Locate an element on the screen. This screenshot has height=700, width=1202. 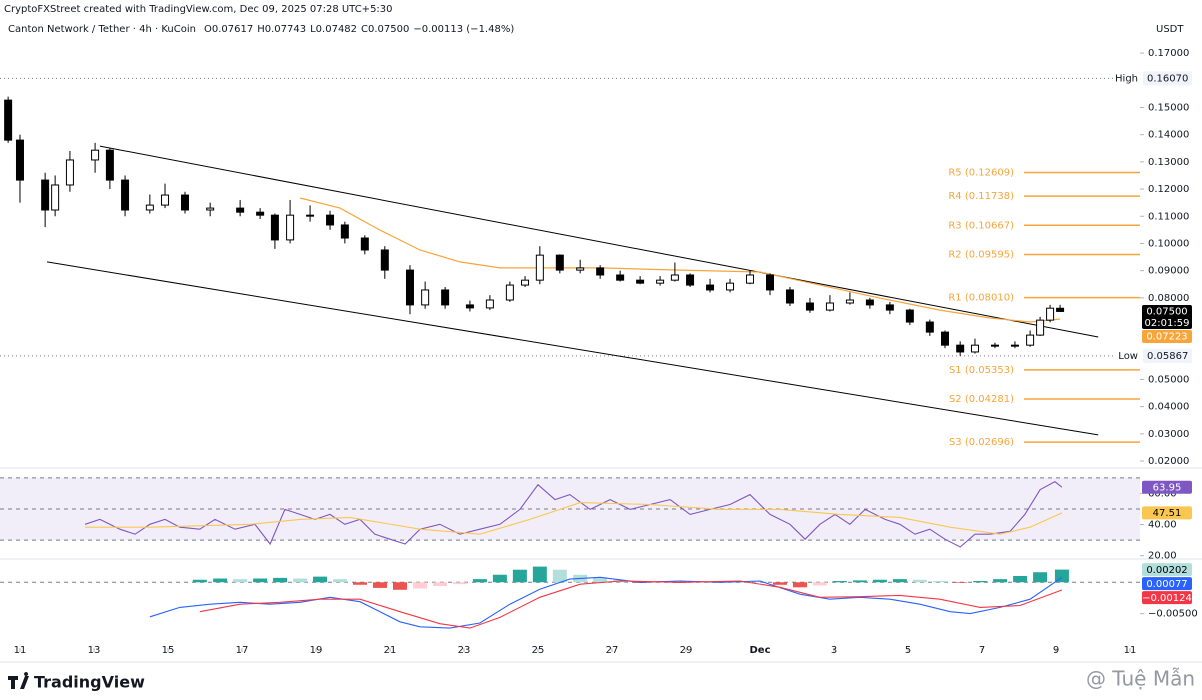
x-tick-label: Dec is located at coordinates (759, 650).